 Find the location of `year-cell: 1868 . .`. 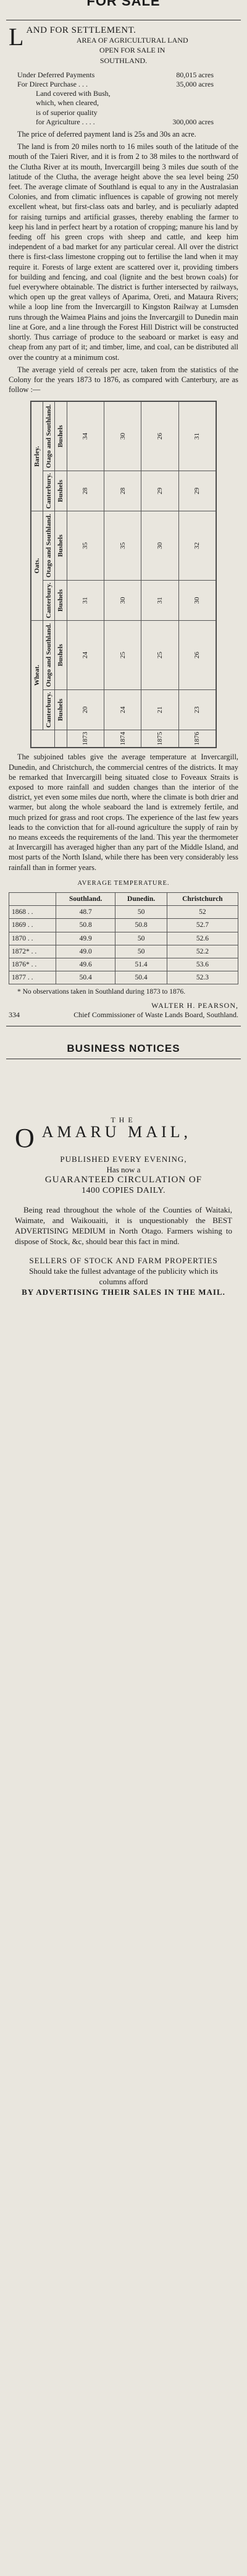

year-cell: 1868 . . is located at coordinates (32, 912).